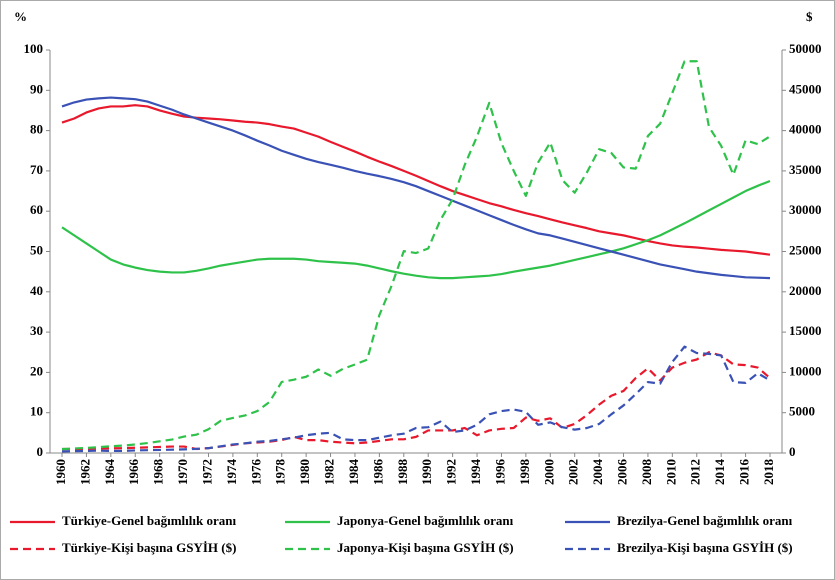 The image size is (835, 580). I want to click on y2-tick-label: 25000, so click(805, 249).